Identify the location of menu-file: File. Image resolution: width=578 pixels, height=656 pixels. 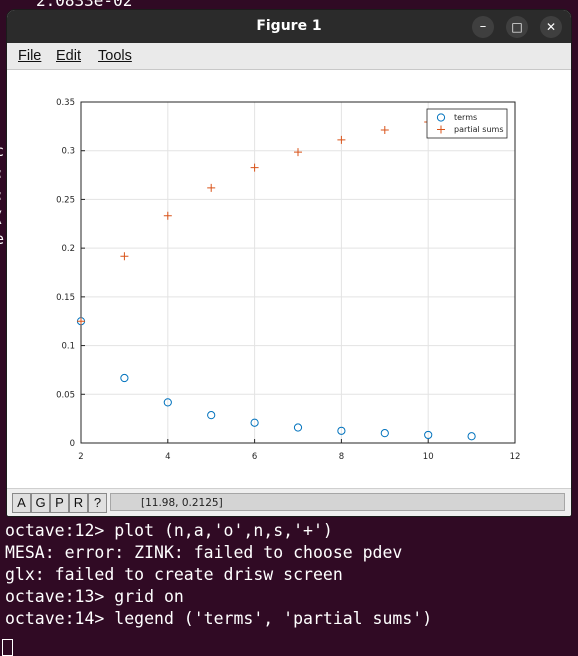
(29, 56).